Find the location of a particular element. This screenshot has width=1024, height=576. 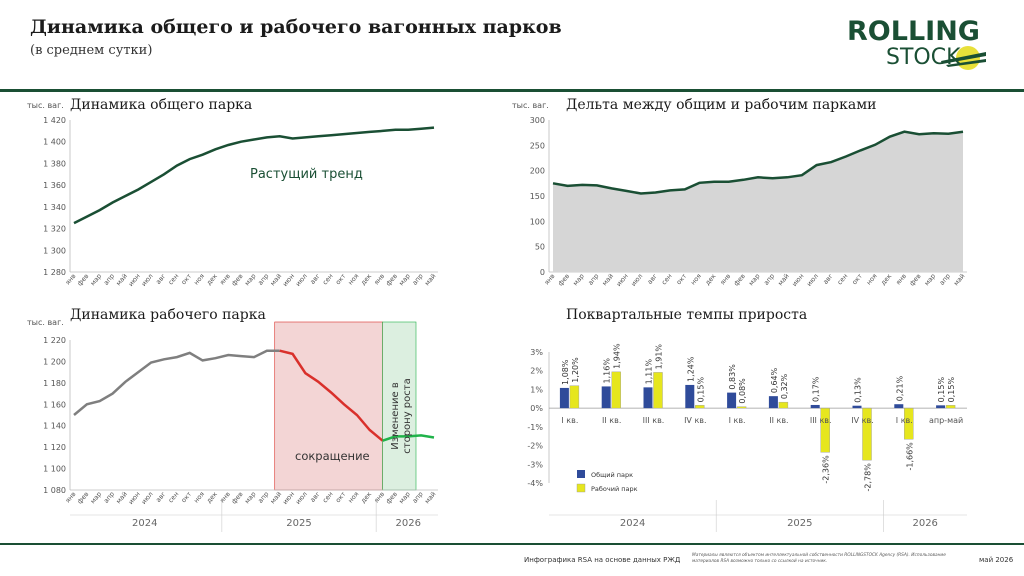

c1-y-tick-label: 1 280 is located at coordinates (54, 272).